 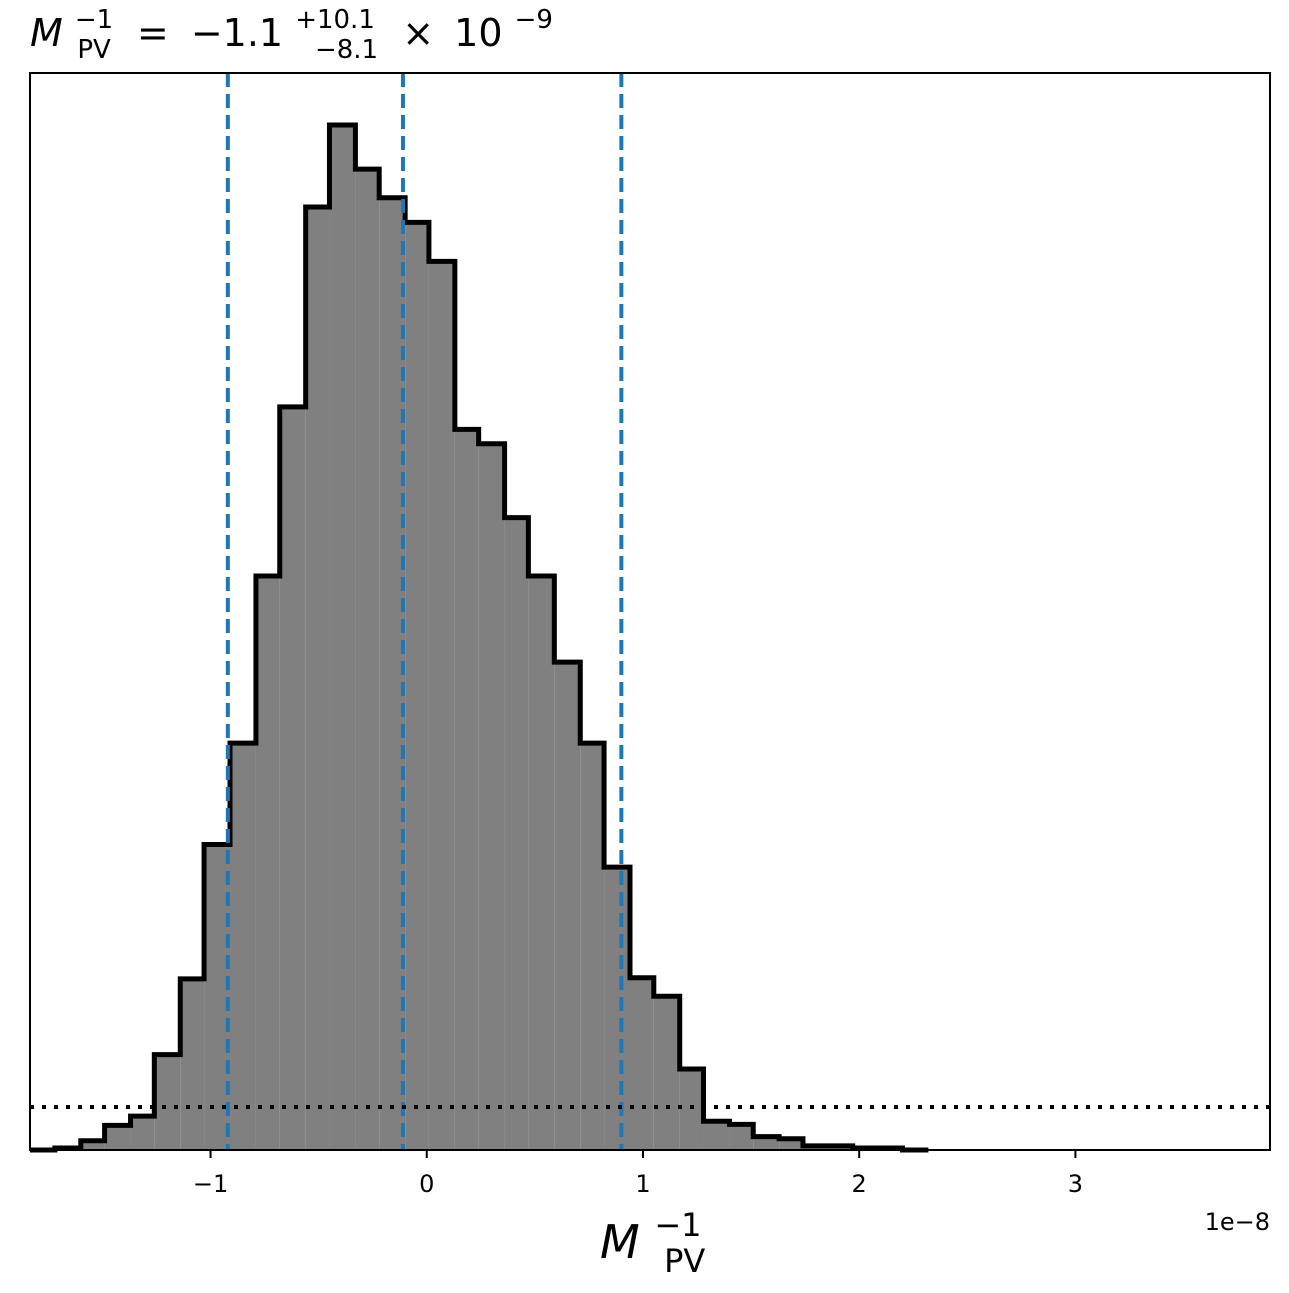 I want to click on x-axis: −1 0 1 2 3, so click(x=638, y=1174).